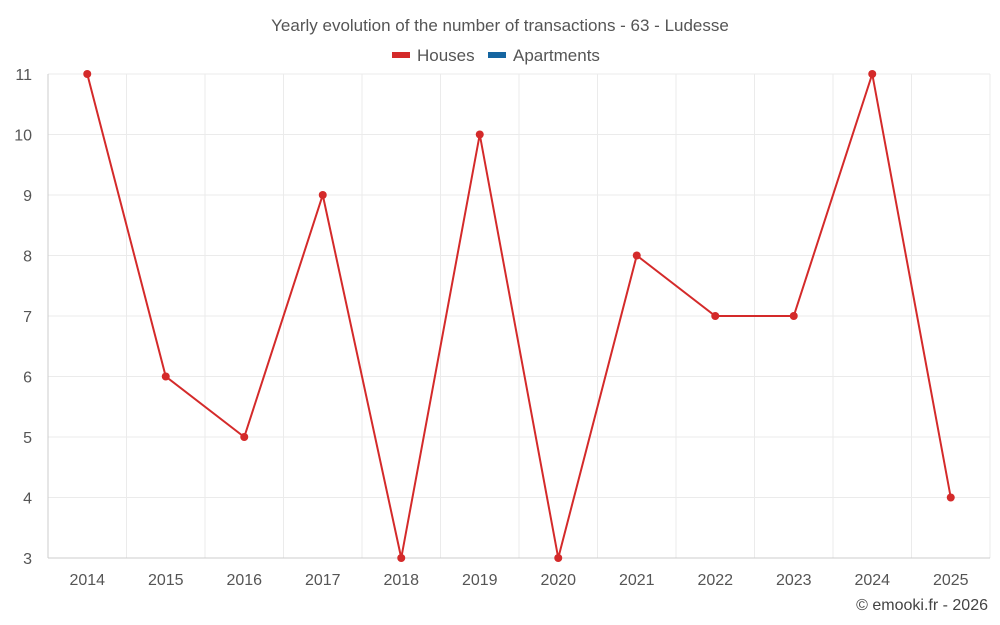 The image size is (1000, 625). What do you see at coordinates (323, 580) in the screenshot?
I see `x-tick-label: 2017` at bounding box center [323, 580].